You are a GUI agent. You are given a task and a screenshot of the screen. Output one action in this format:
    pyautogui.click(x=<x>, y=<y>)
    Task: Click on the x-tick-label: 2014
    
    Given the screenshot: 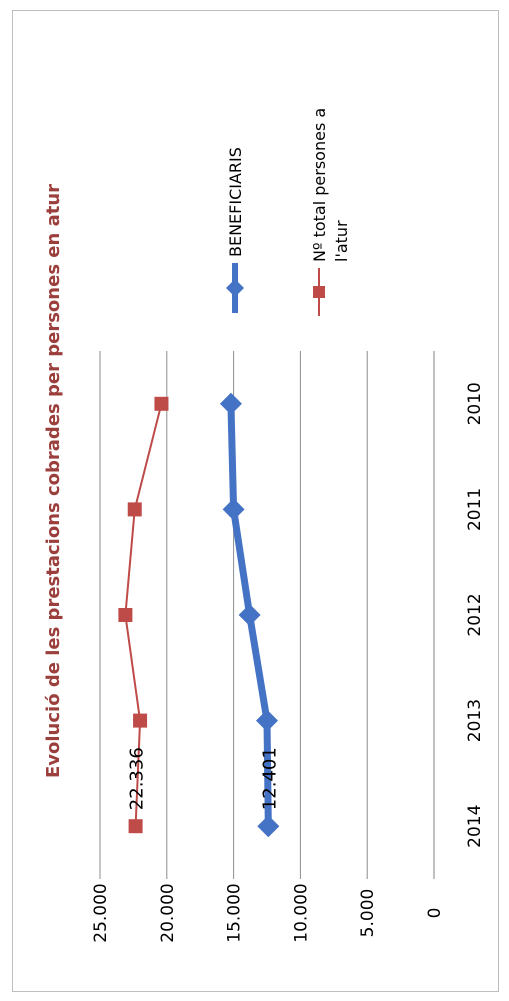 What is the action you would take?
    pyautogui.click(x=475, y=826)
    